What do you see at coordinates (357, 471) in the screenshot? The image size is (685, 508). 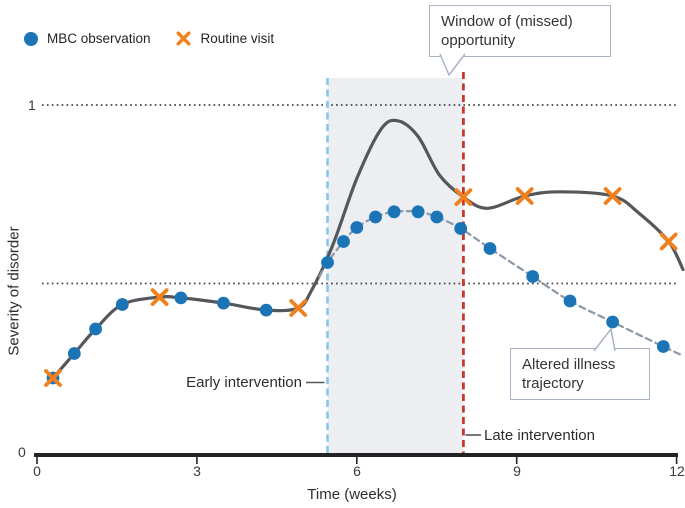 I see `x-tick-6: 6` at bounding box center [357, 471].